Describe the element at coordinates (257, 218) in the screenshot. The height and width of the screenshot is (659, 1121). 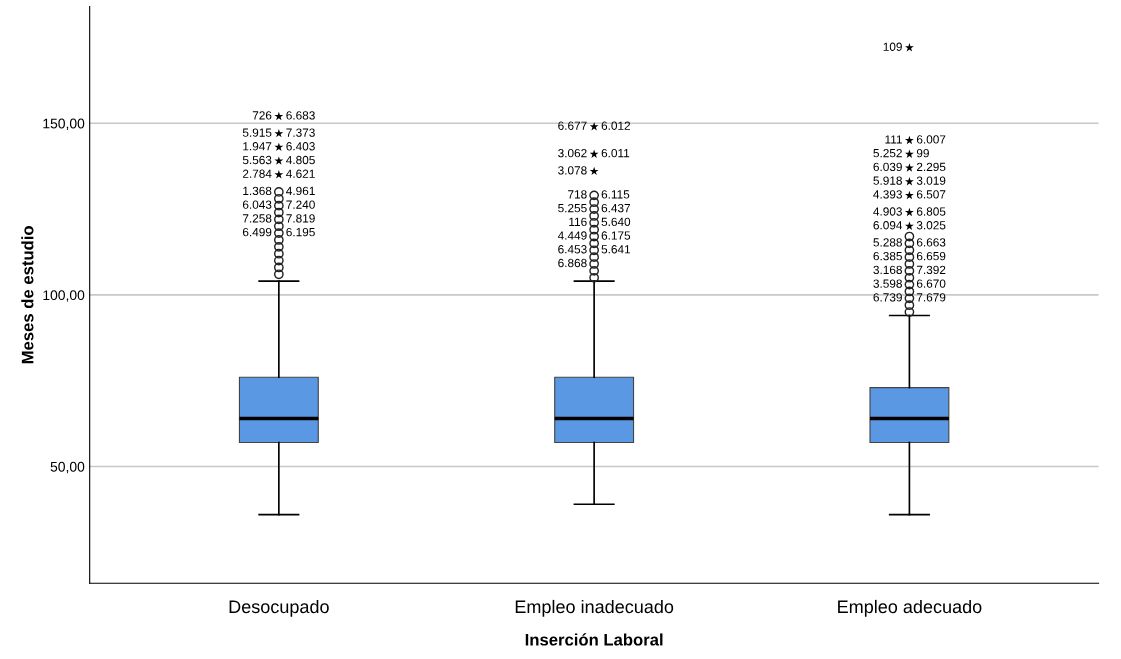
I see `annotation: 7.258` at that location.